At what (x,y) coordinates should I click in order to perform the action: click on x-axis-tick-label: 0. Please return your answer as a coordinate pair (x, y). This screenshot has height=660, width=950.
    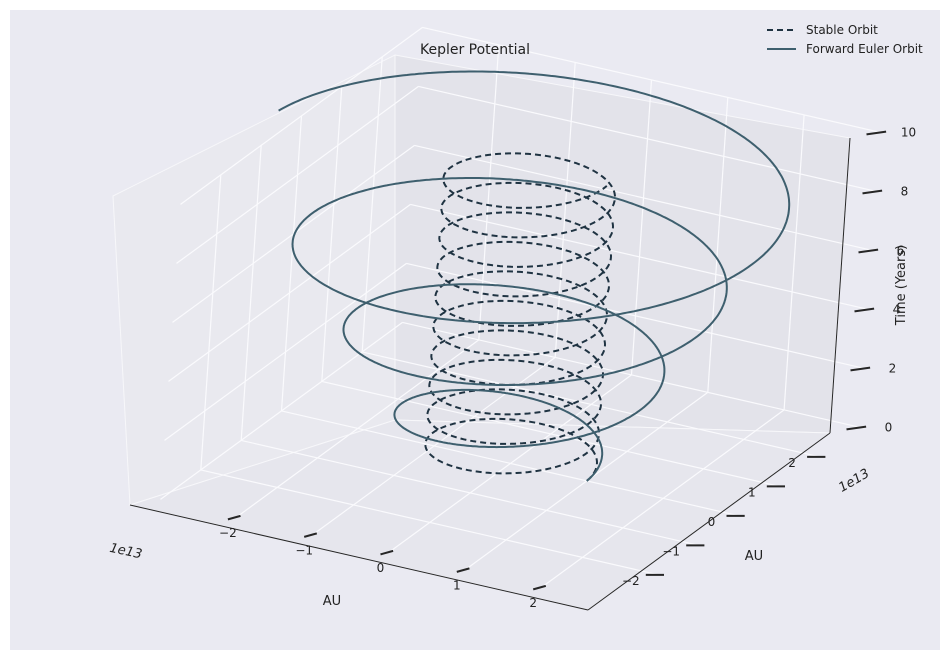
    Looking at the image, I should click on (381, 568).